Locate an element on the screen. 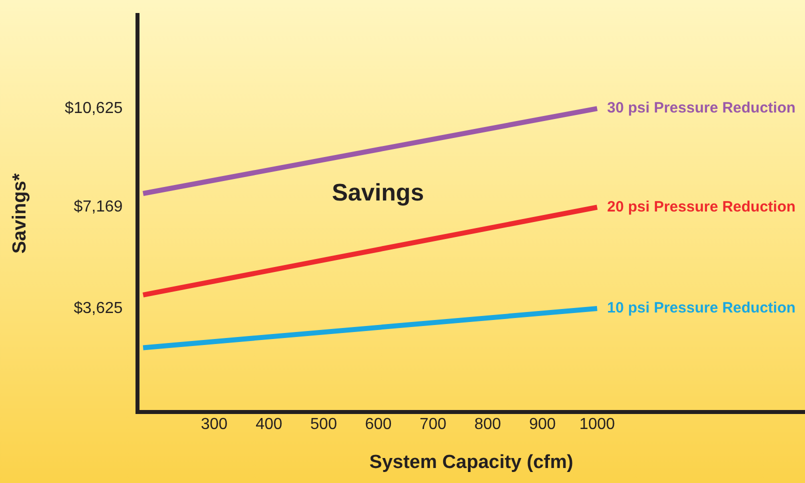 Image resolution: width=805 pixels, height=483 pixels. y-tick-label: $3,625 is located at coordinates (98, 308).